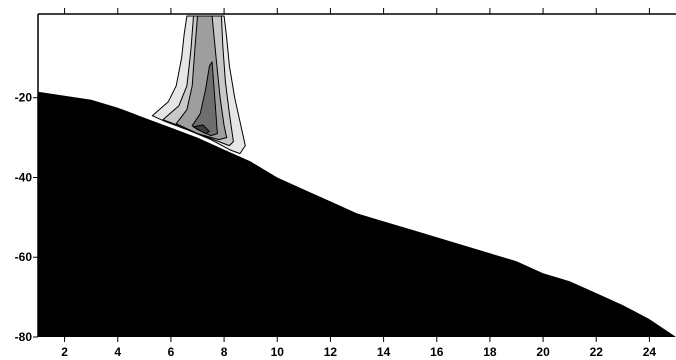 This screenshot has width=676, height=360. What do you see at coordinates (331, 352) in the screenshot?
I see `x-tick-label: 12` at bounding box center [331, 352].